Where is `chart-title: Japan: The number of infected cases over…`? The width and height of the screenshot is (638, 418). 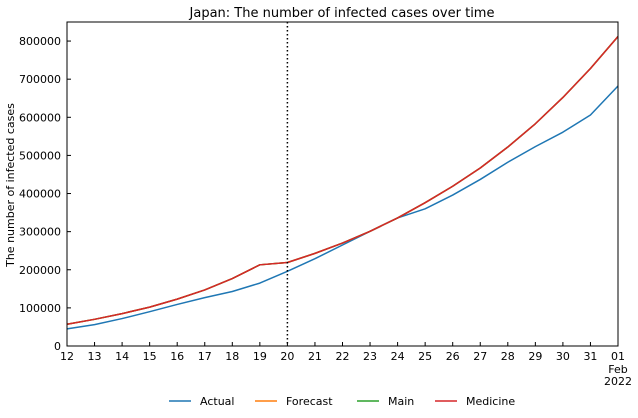
chart-title: Japan: The number of infected cases over… is located at coordinates (342, 13).